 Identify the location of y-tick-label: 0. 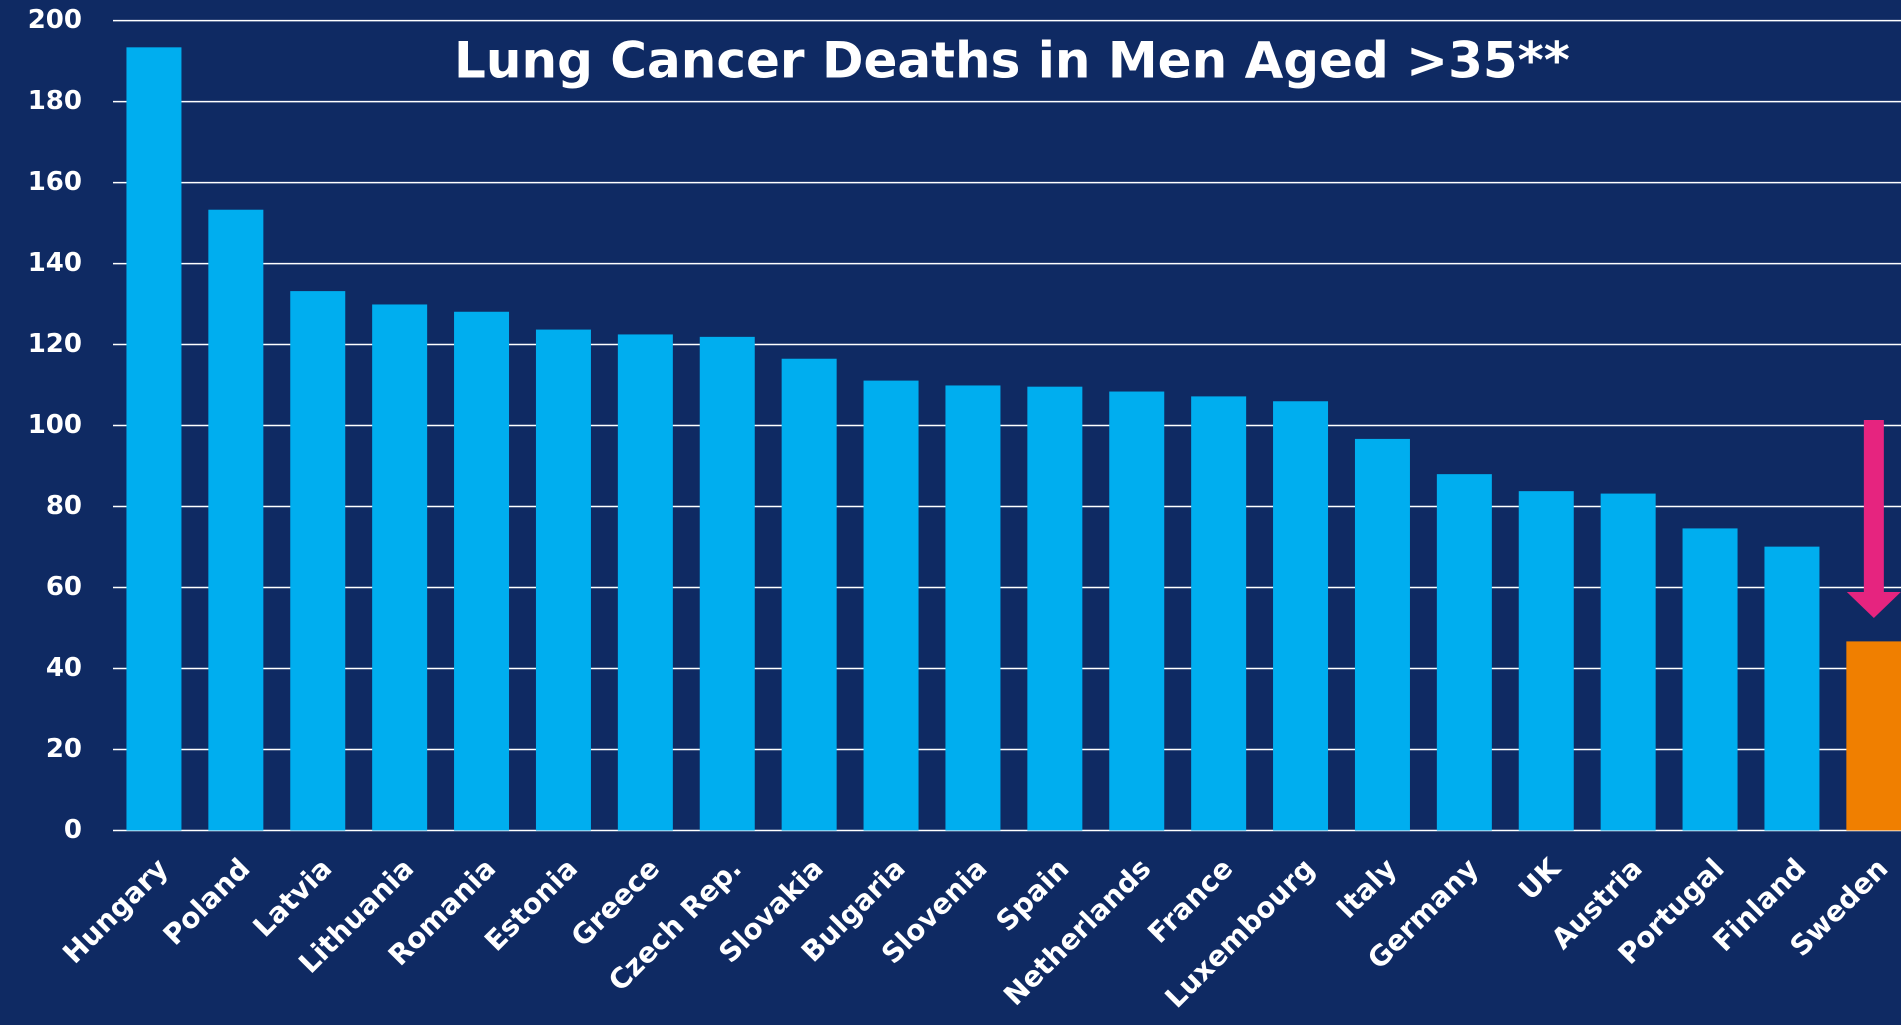
(73, 830).